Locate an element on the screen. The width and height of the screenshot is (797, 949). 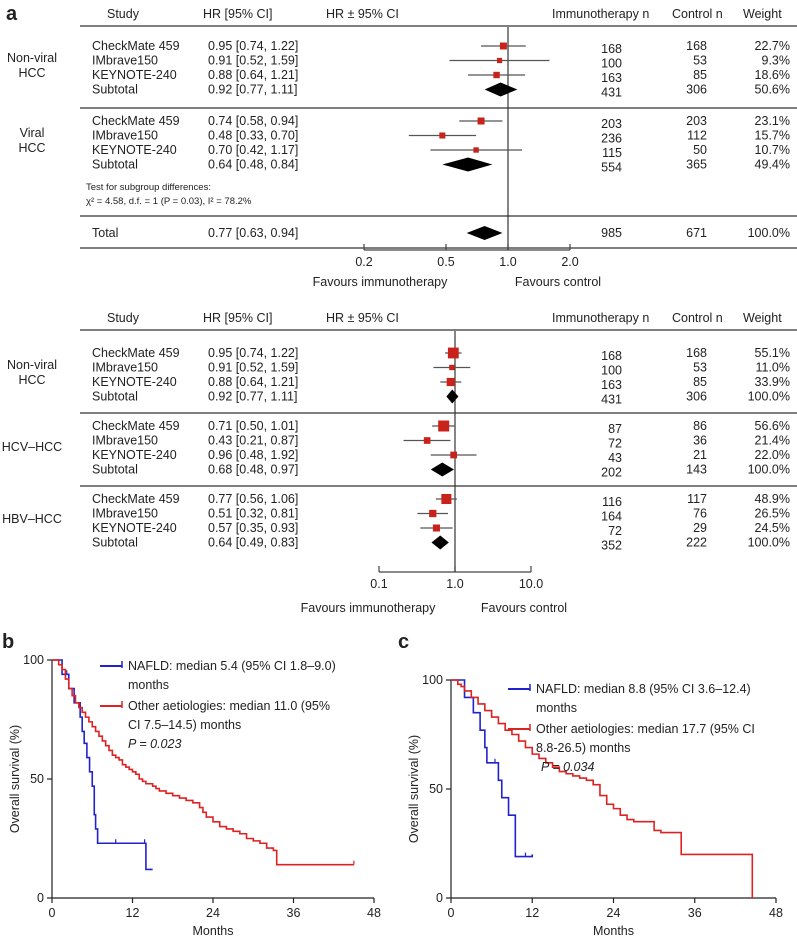
x-tick-label: 24 is located at coordinates (213, 913).